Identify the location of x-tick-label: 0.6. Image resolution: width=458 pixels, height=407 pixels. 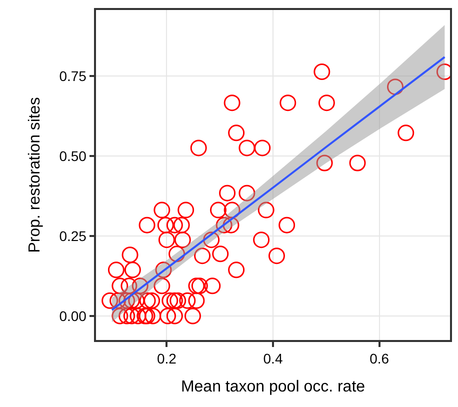
(380, 358).